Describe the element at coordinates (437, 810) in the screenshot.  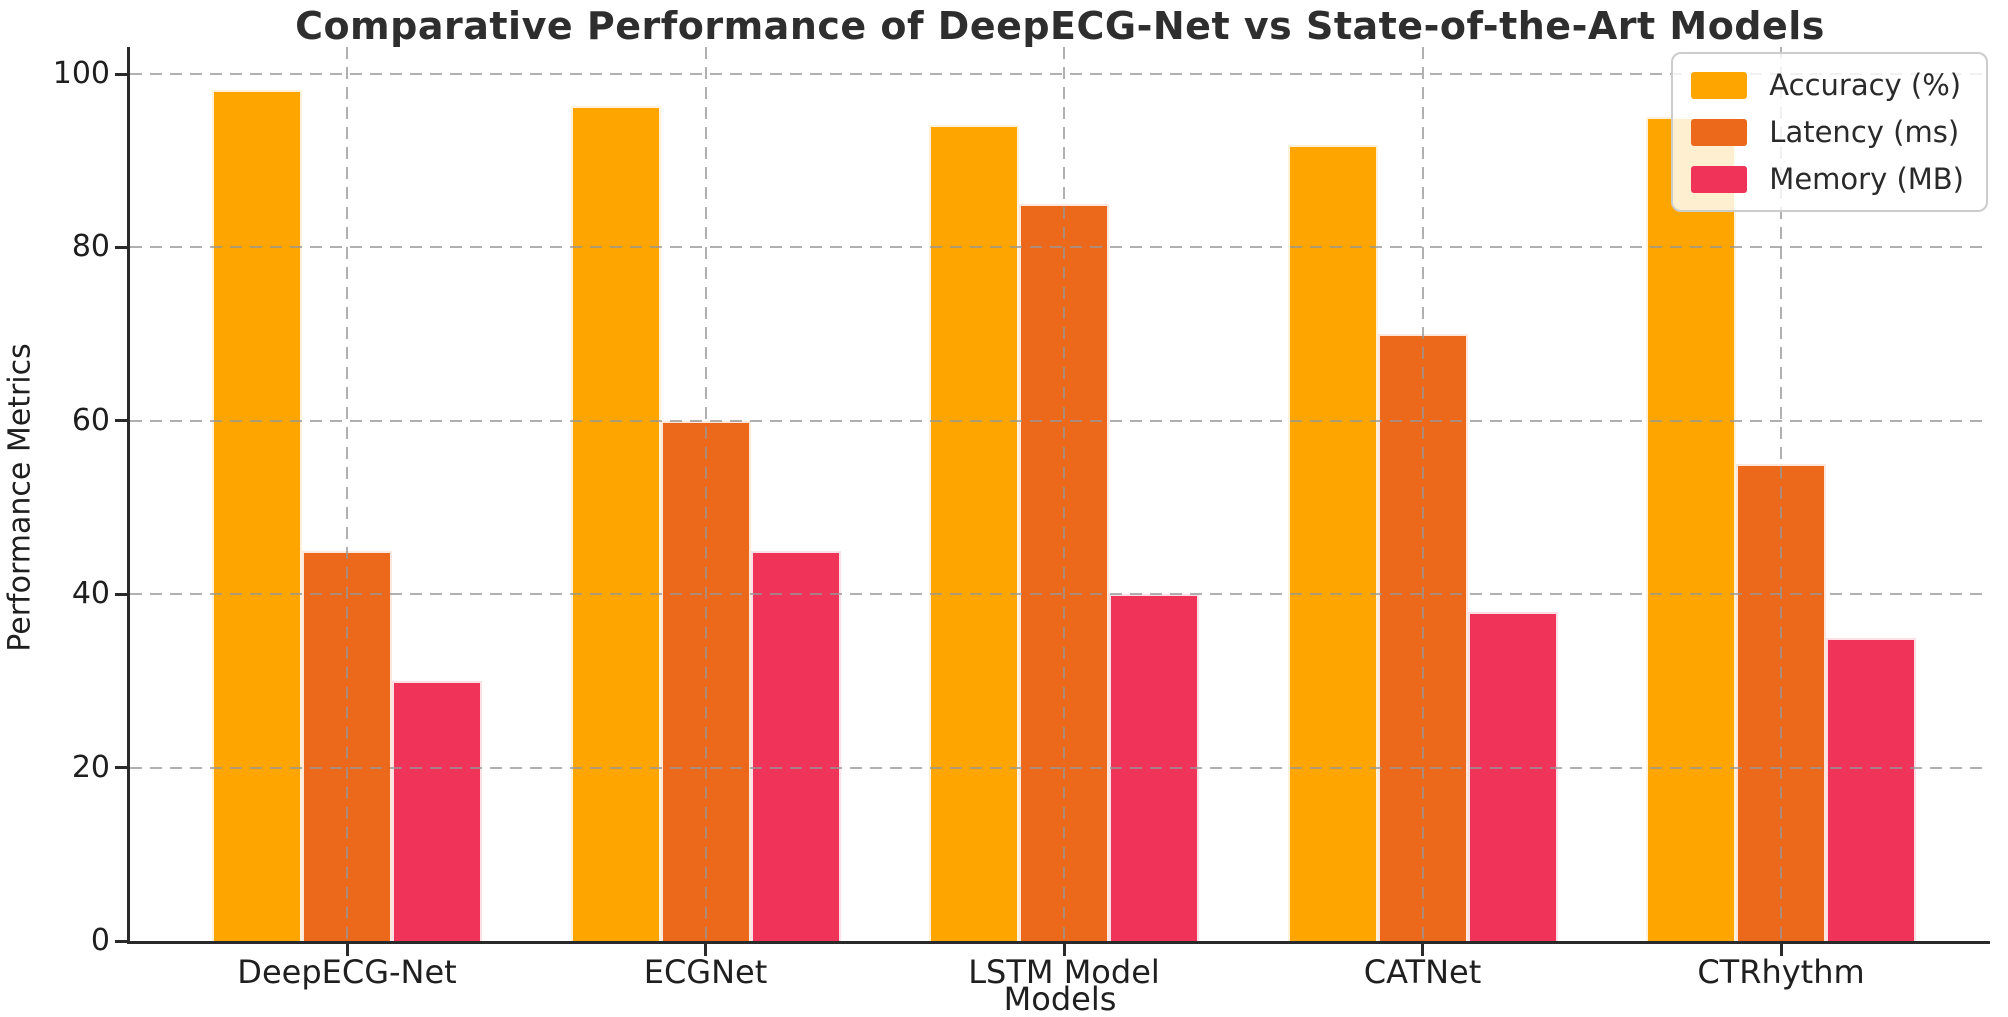
I see `bar-memory-deepecg-net` at that location.